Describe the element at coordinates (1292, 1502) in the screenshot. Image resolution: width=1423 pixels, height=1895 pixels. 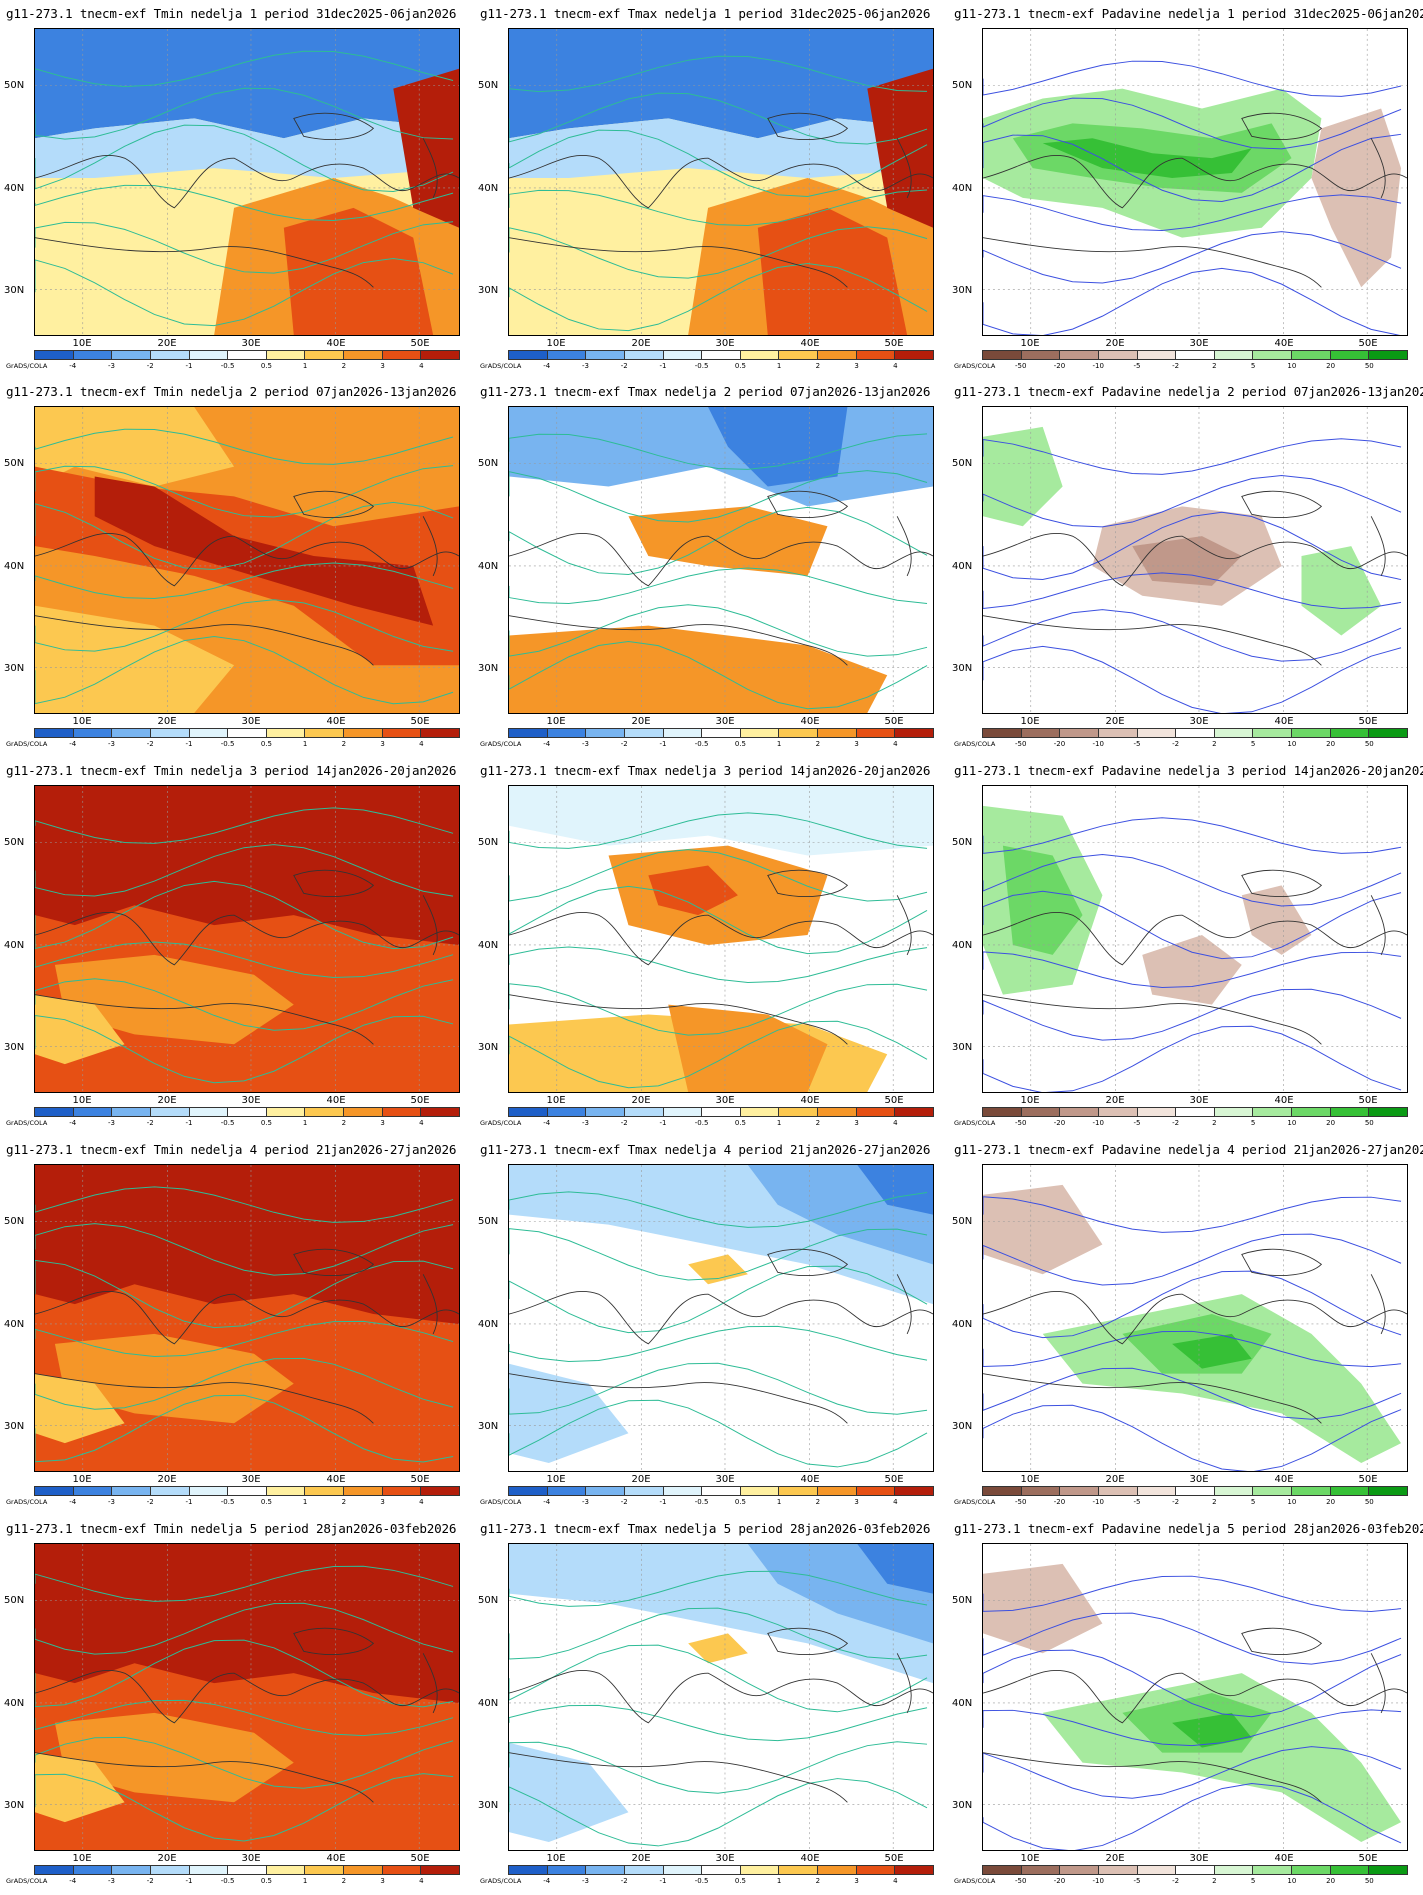
I see `colorbar-tick: 10` at that location.